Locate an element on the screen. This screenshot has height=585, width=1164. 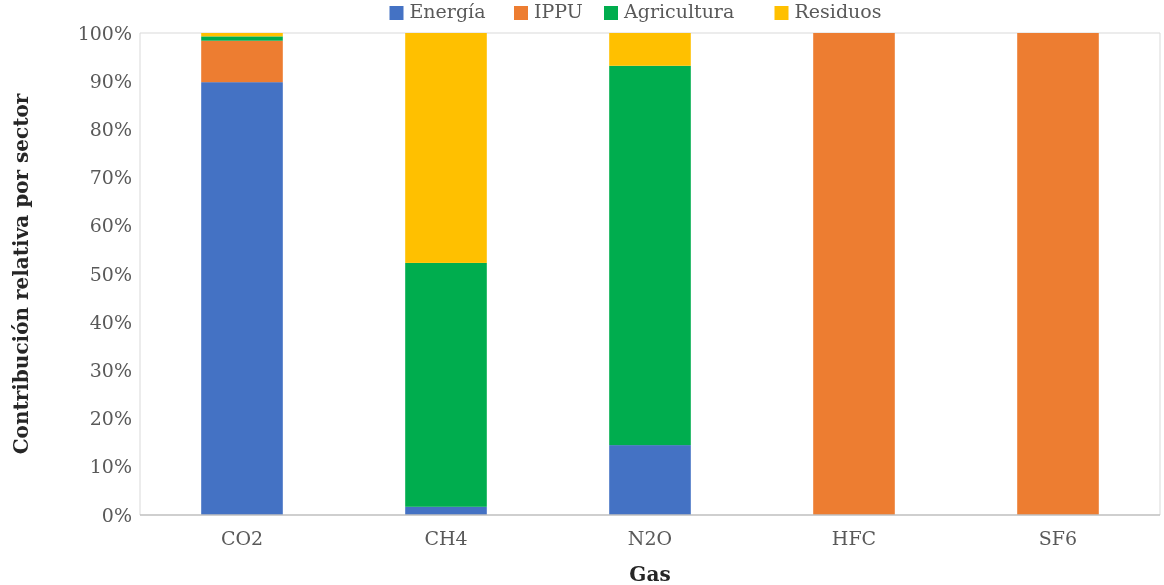
y-axis-title: Contribución relativa por sector is located at coordinates (21, 274).